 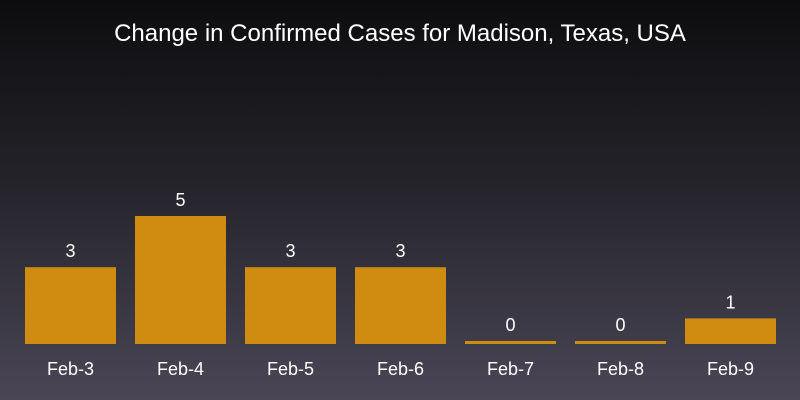 What do you see at coordinates (290, 369) in the screenshot?
I see `x-tick-label: Feb-5` at bounding box center [290, 369].